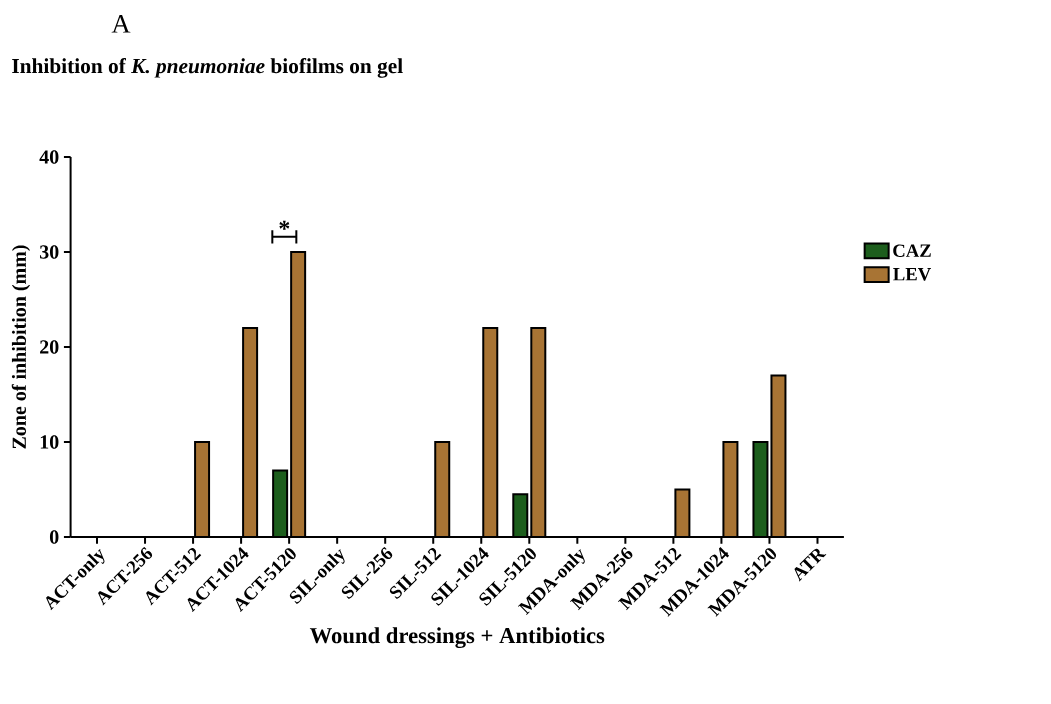  What do you see at coordinates (284, 225) in the screenshot?
I see `annotation: *` at bounding box center [284, 225].